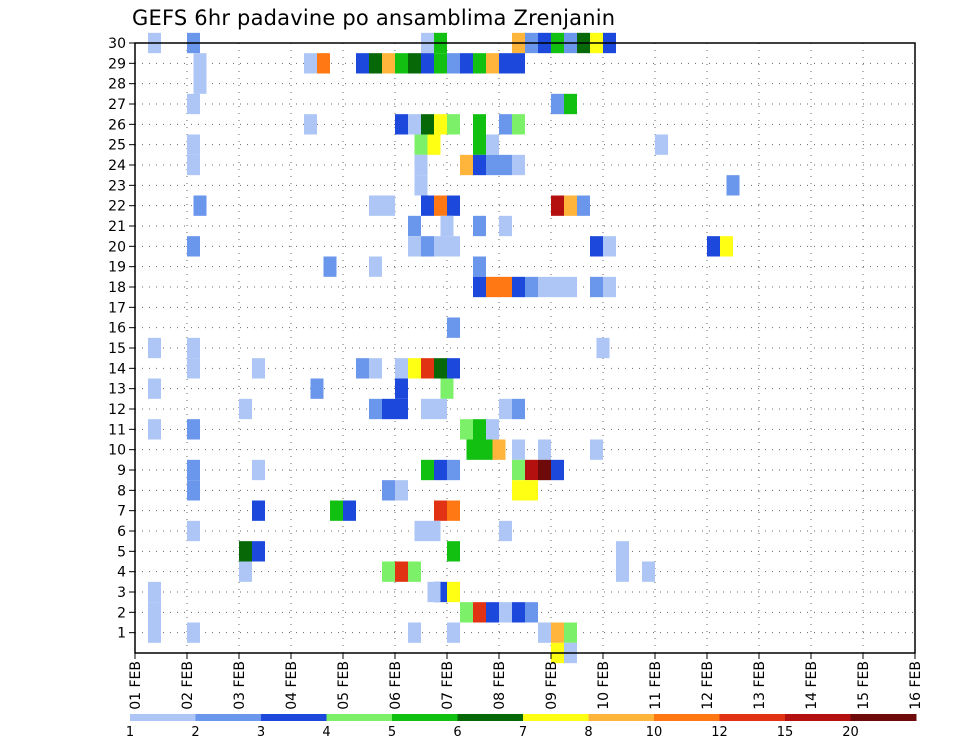 The image size is (960, 742). Describe the element at coordinates (121, 593) in the screenshot. I see `y-tick-label: 3` at that location.